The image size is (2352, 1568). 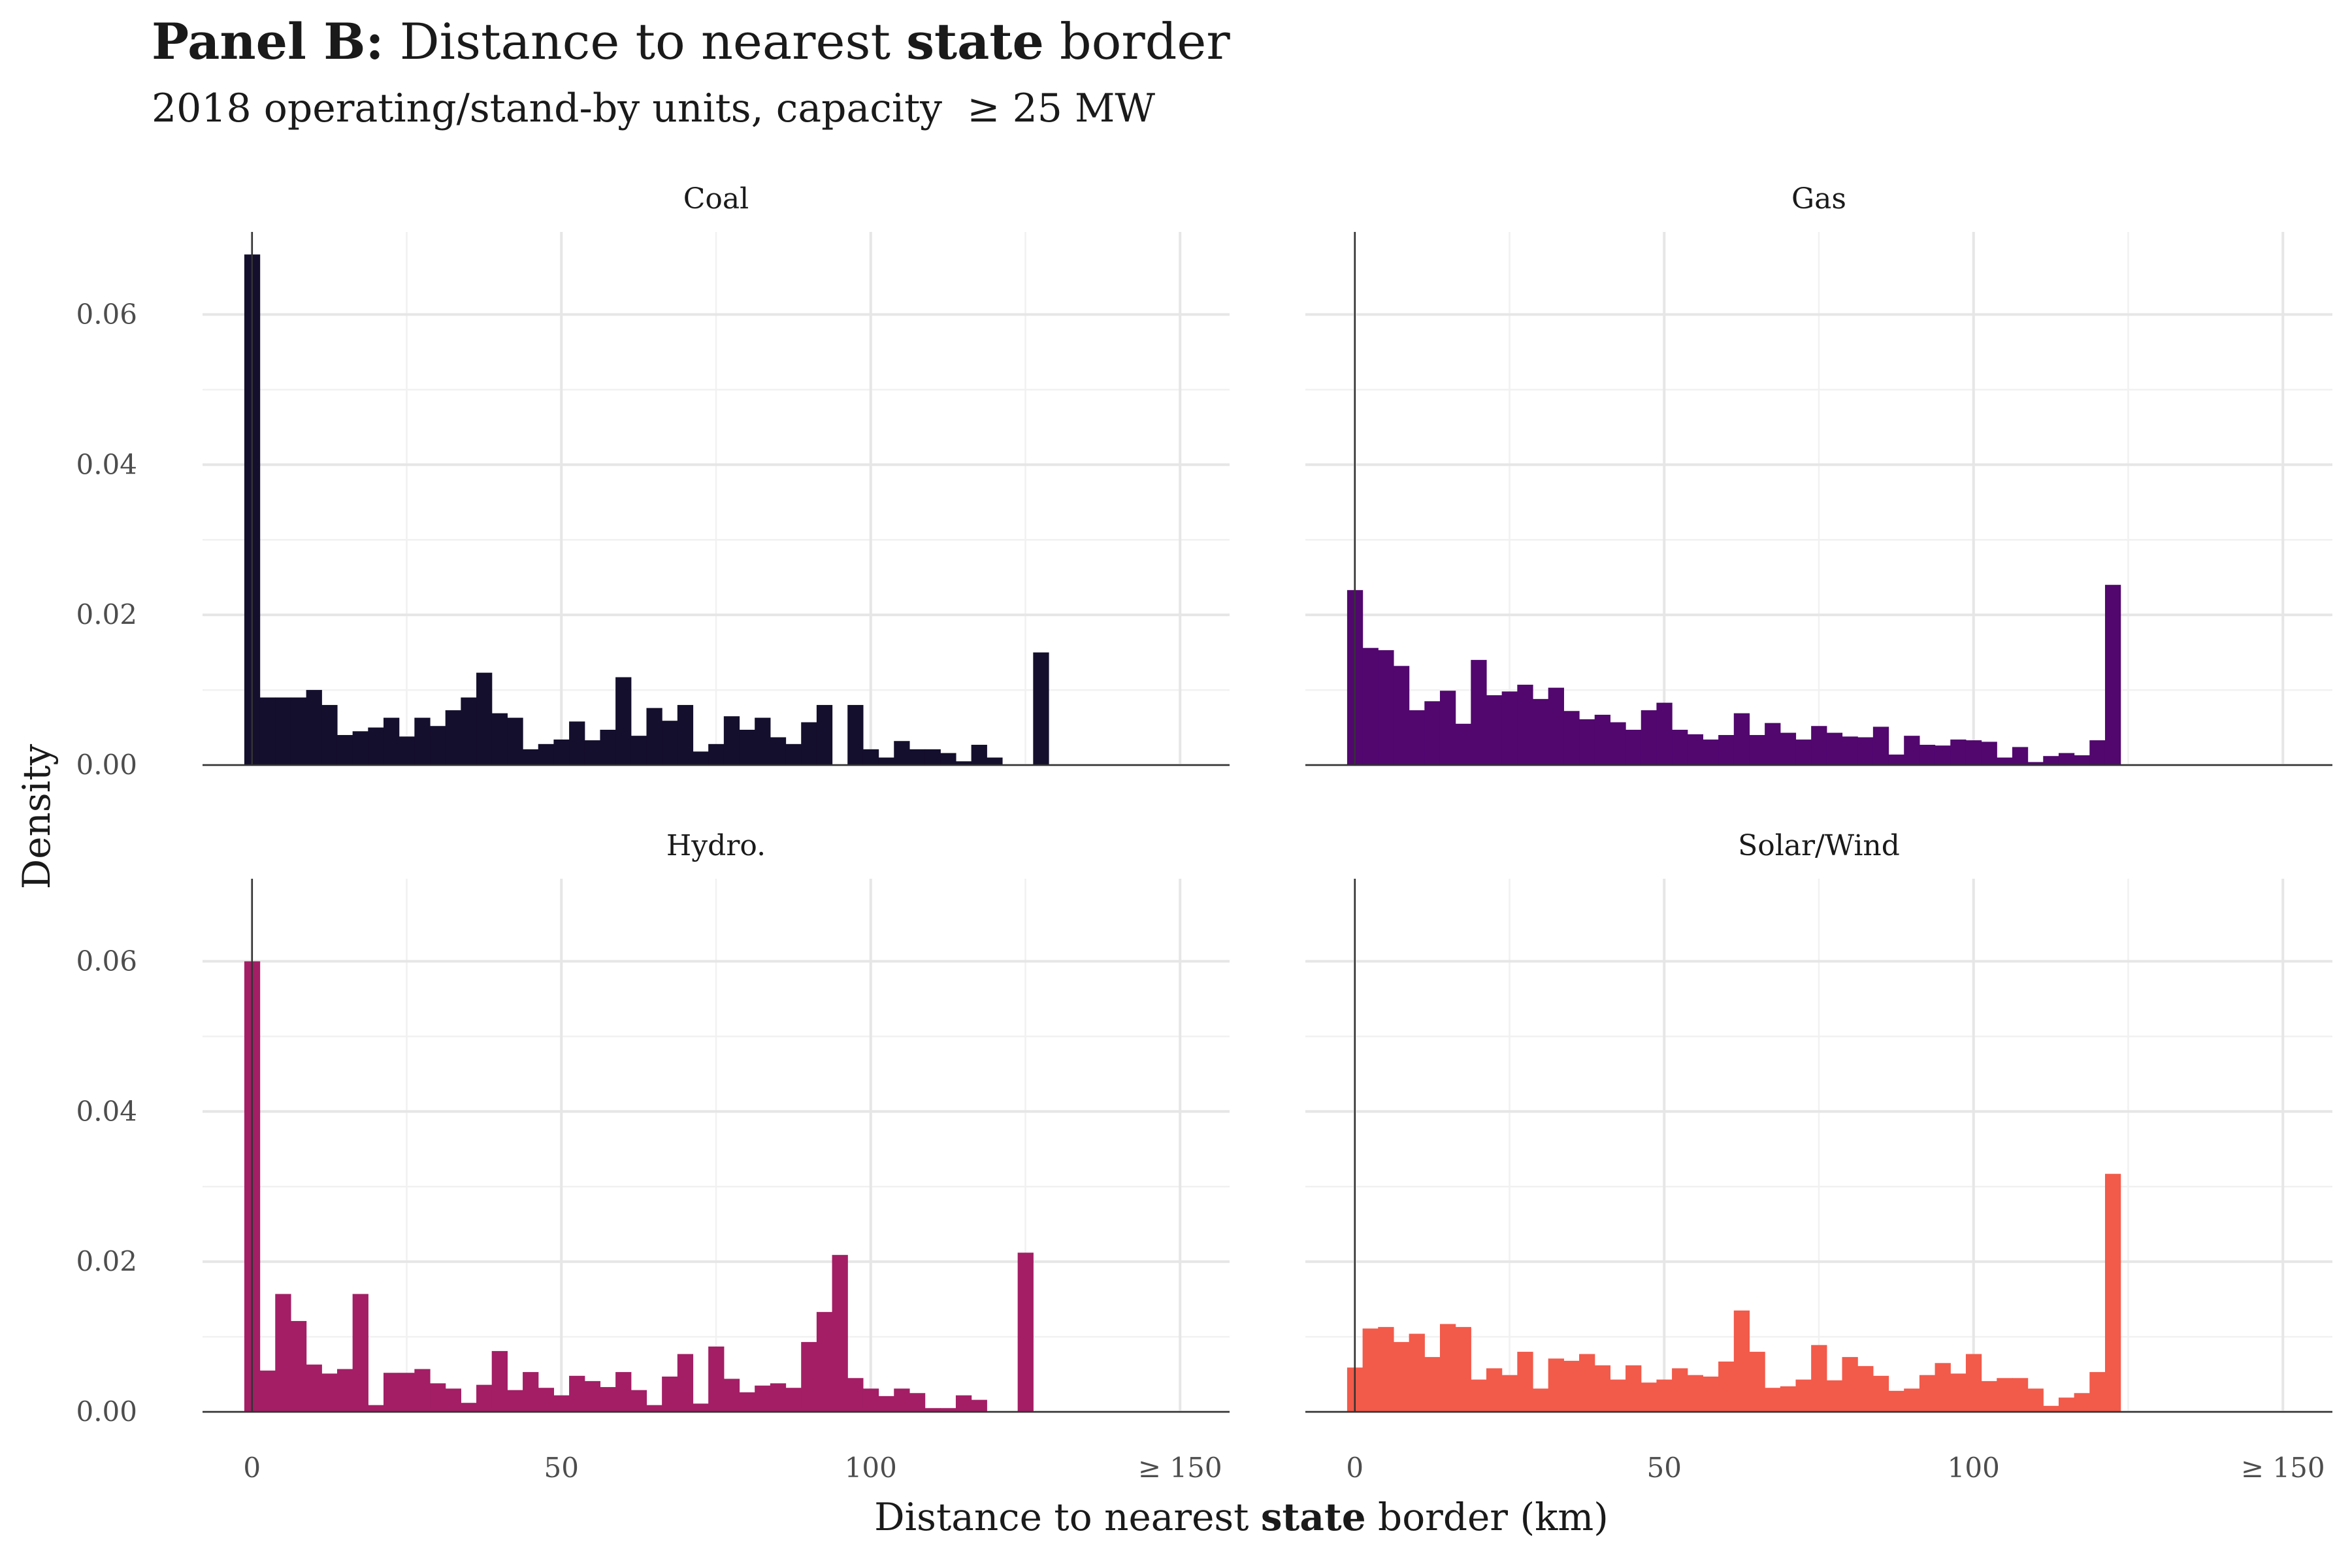 What do you see at coordinates (106, 1261) in the screenshot?
I see `y-tick-label: 0.02` at bounding box center [106, 1261].